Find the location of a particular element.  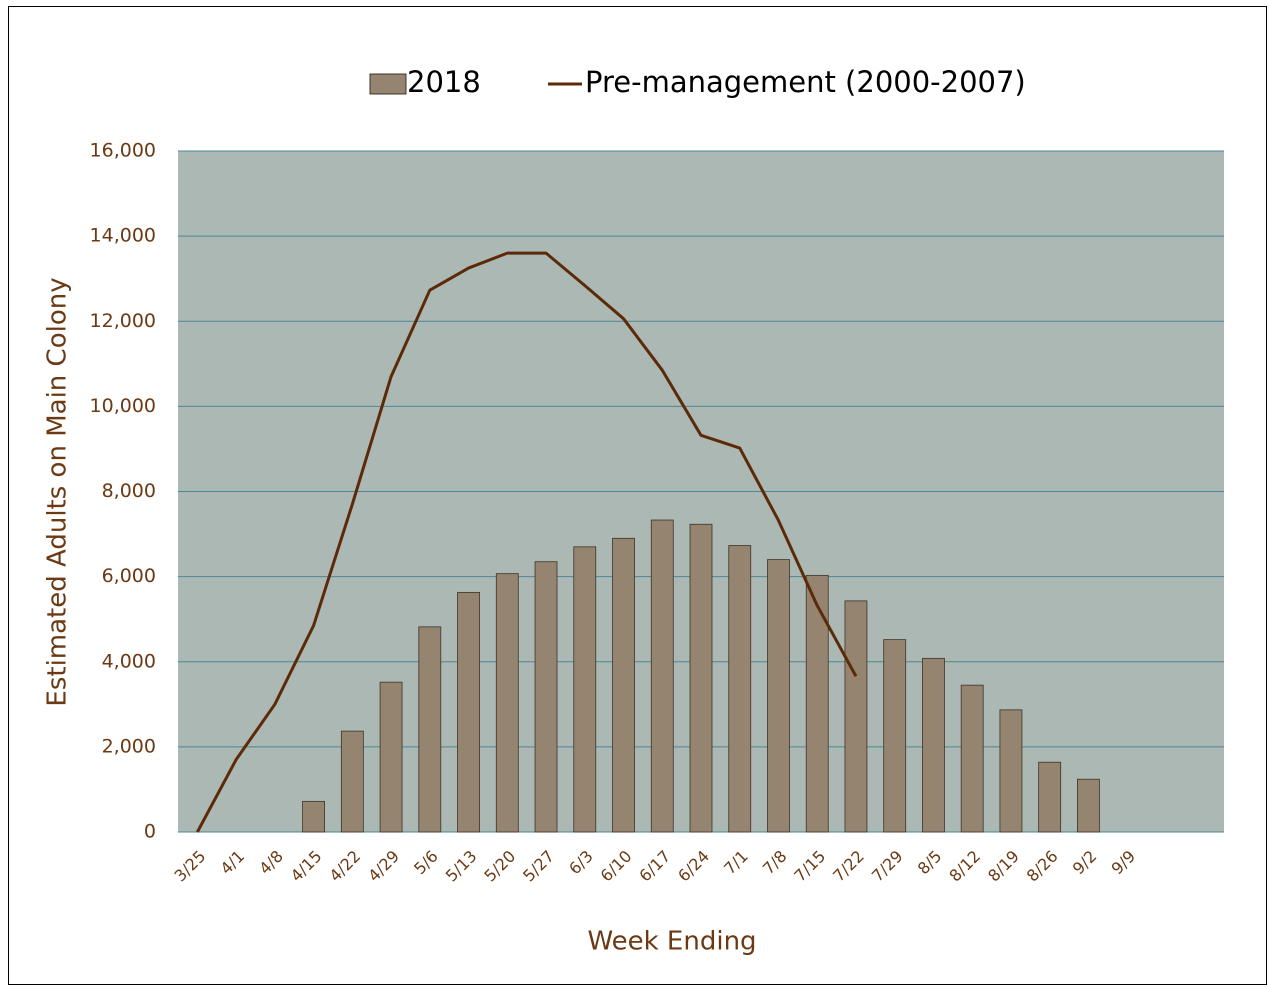

y-tick-label: 16,000 is located at coordinates (123, 151).